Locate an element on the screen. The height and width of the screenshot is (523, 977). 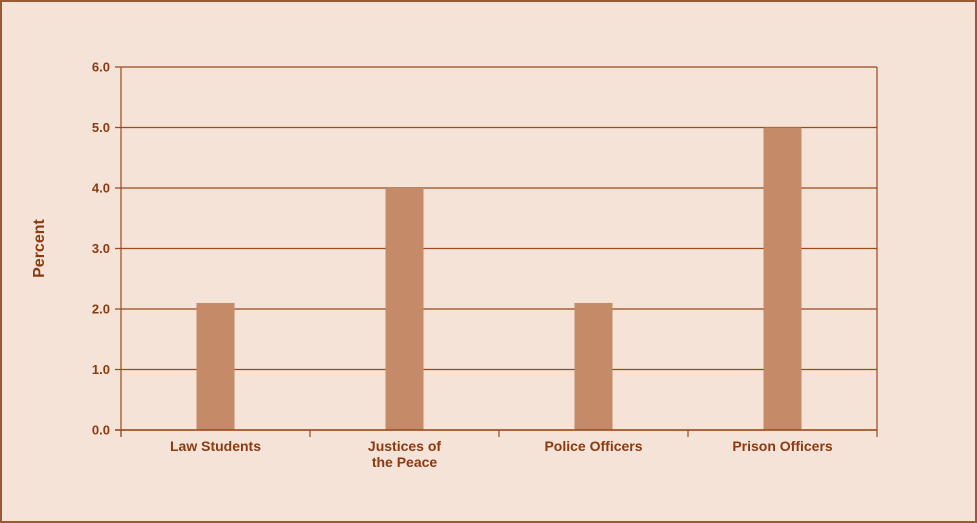
x-category-label: Prison Officers is located at coordinates (782, 446).